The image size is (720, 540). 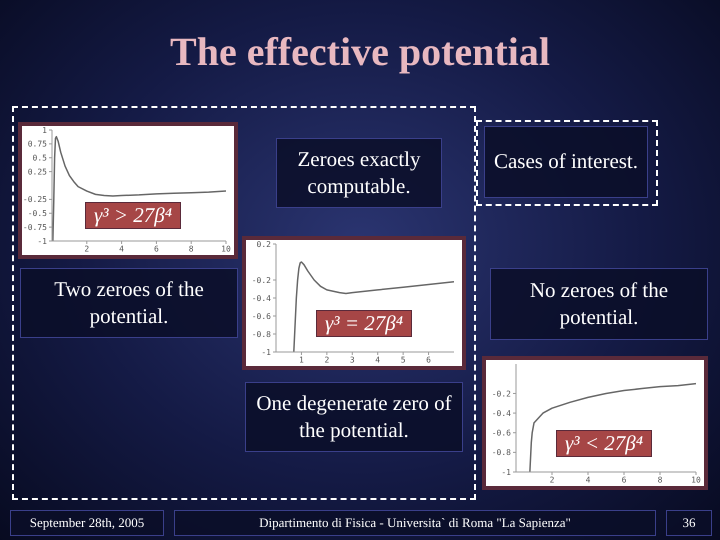 I want to click on y-tick-label: 1, so click(x=45, y=130).